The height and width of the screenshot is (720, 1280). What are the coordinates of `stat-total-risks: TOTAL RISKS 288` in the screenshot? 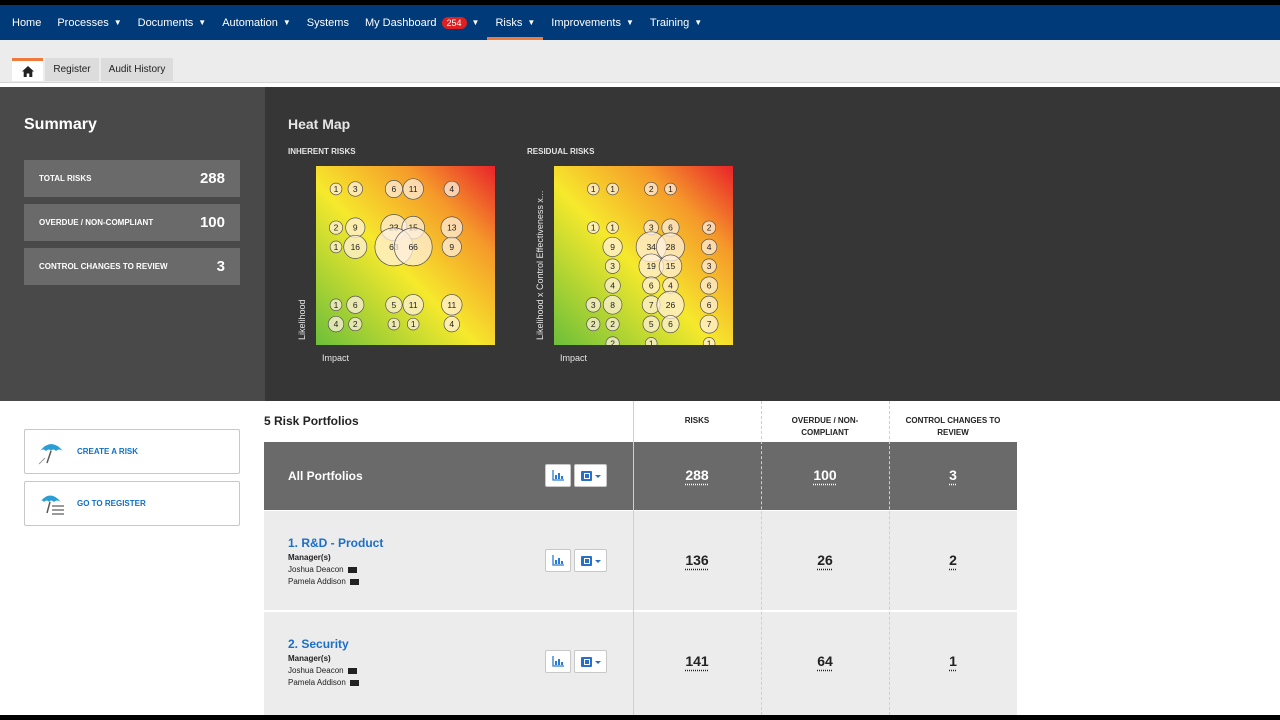 It's located at (132, 178).